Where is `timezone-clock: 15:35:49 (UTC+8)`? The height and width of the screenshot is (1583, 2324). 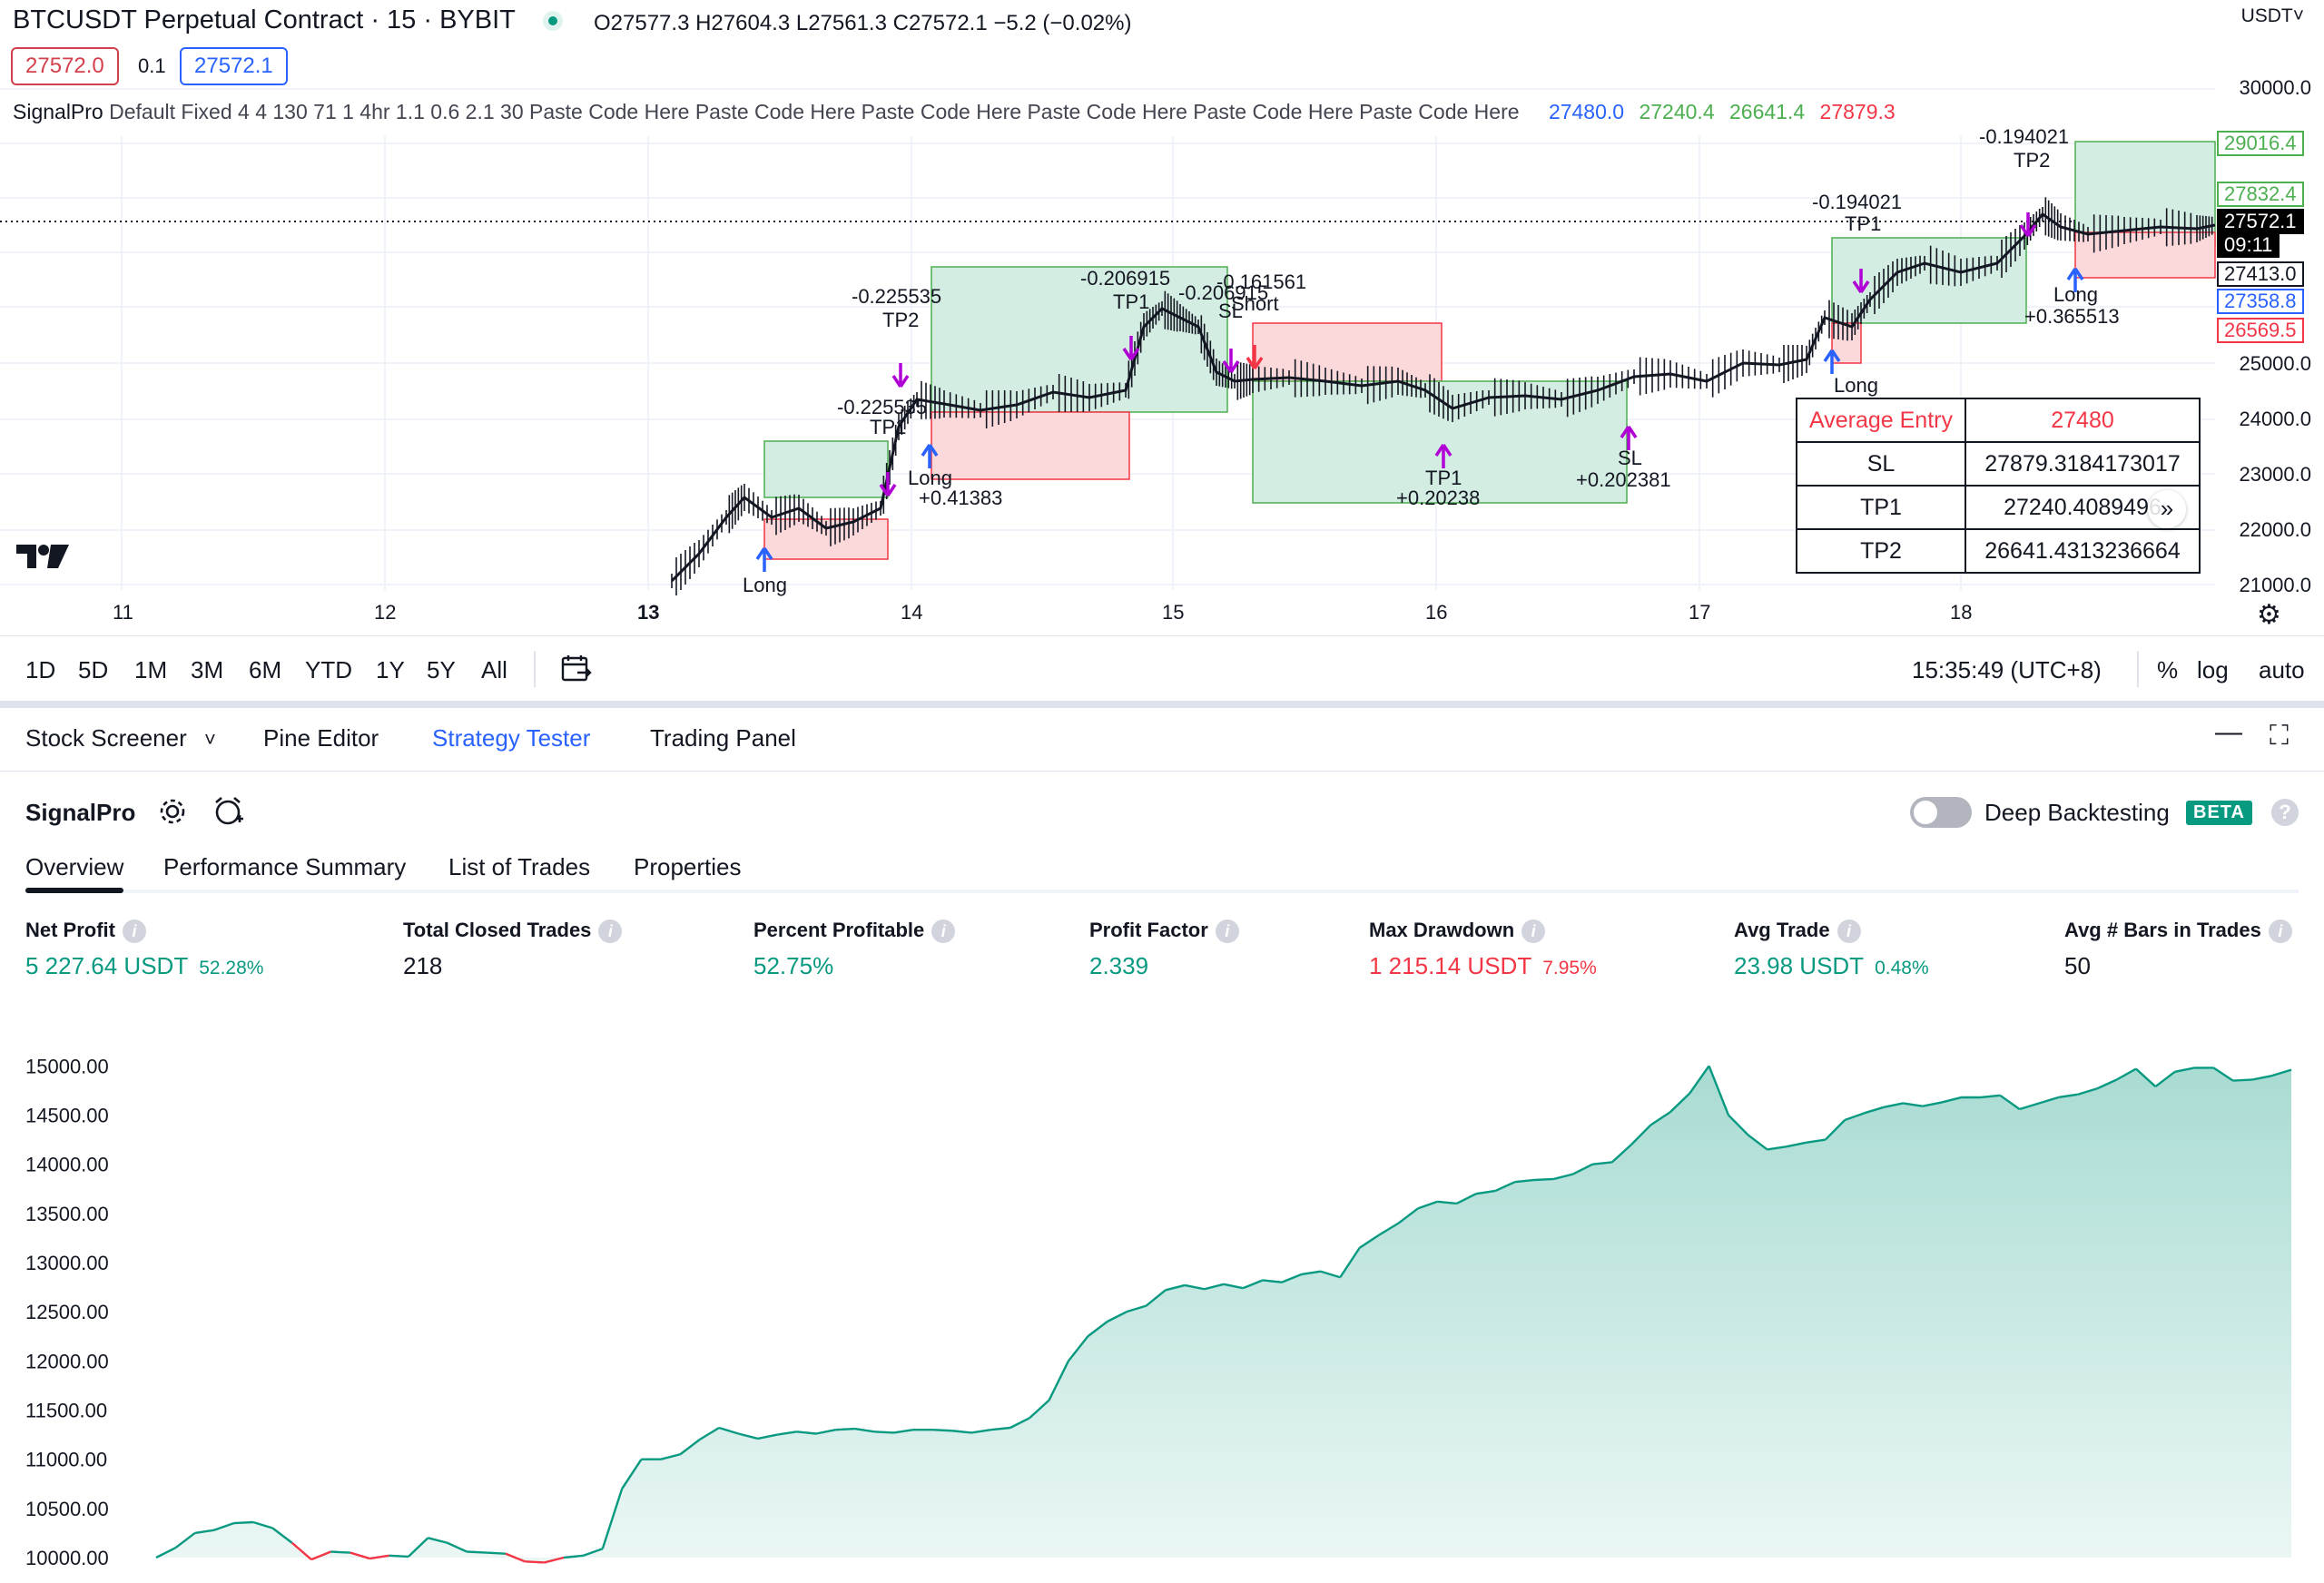 timezone-clock: 15:35:49 (UTC+8) is located at coordinates (2007, 669).